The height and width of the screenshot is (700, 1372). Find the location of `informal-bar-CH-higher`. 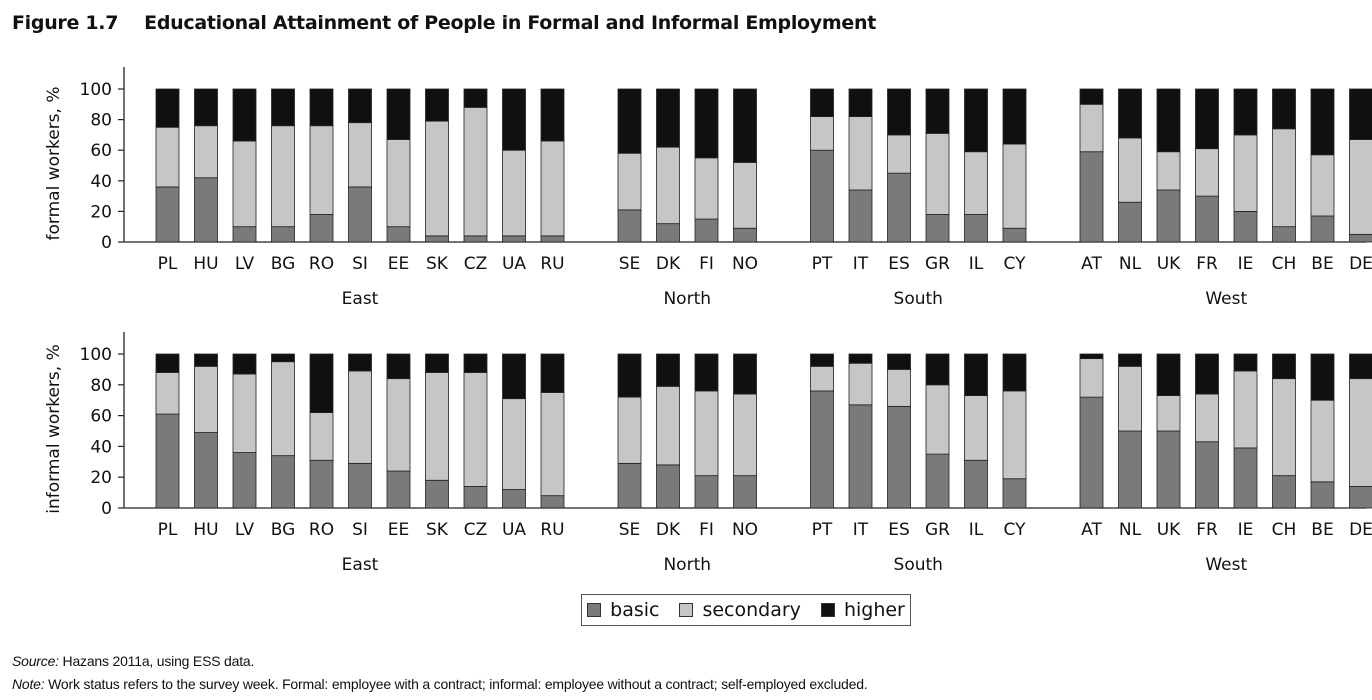

informal-bar-CH-higher is located at coordinates (1284, 366).